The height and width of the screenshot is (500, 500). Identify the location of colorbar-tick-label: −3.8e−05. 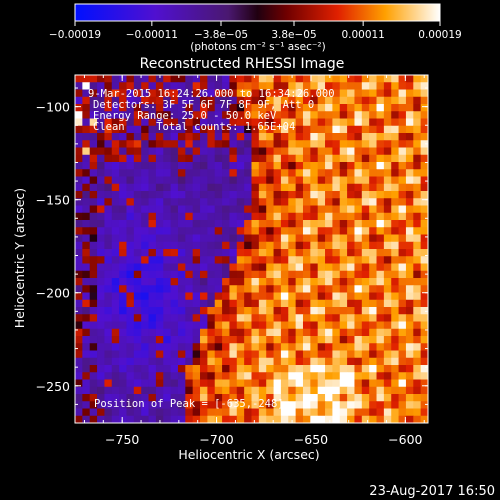
(221, 35).